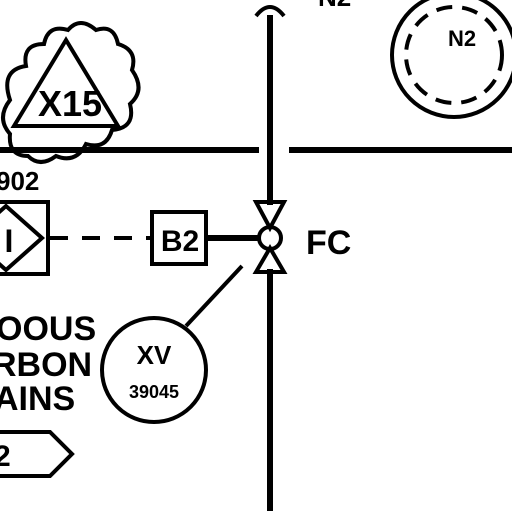  I want to click on interlock-symbol: I, so click(25, 238).